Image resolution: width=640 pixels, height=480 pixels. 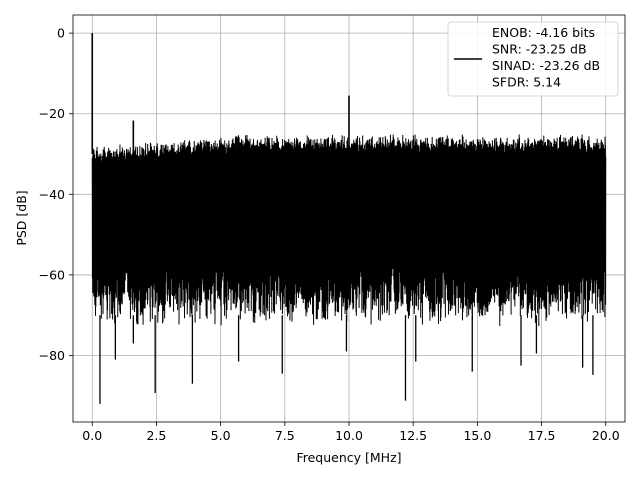 I want to click on legend-box, so click(x=533, y=59).